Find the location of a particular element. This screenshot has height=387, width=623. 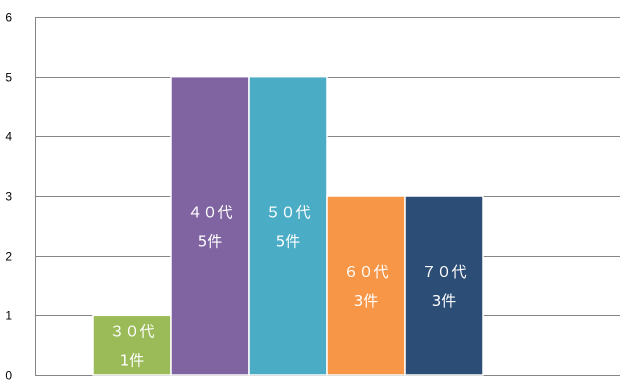

data-label-5-2: 3件 is located at coordinates (444, 301).